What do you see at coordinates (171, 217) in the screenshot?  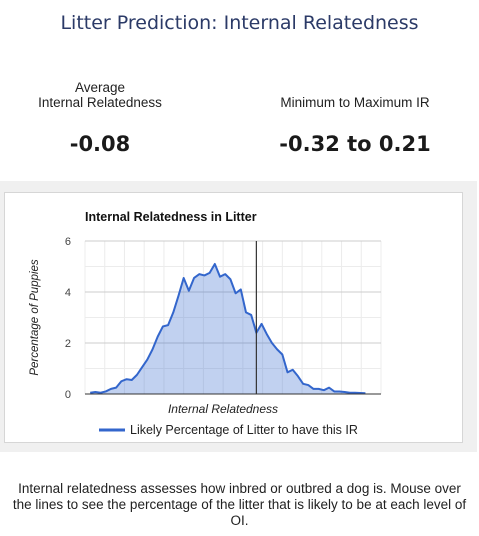 I see `chart-title: Internal Relatedness in Litter` at bounding box center [171, 217].